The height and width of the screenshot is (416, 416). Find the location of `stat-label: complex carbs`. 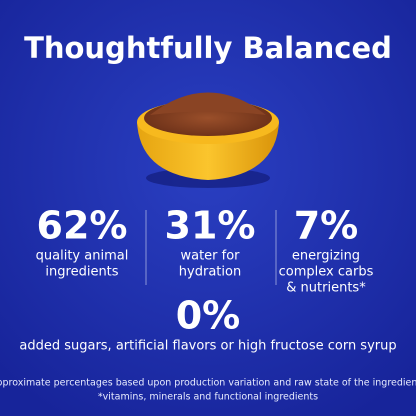

stat-label: complex carbs is located at coordinates (326, 272).